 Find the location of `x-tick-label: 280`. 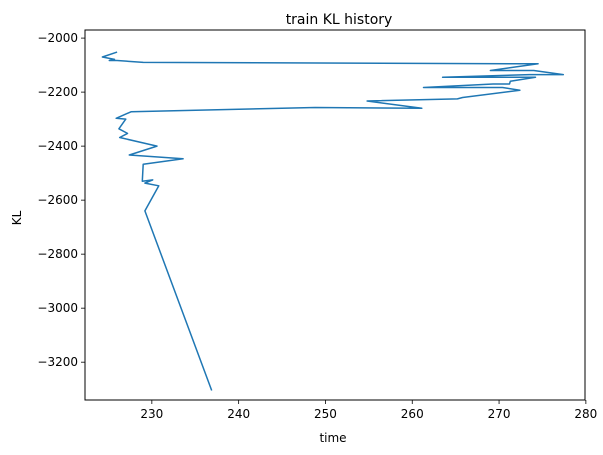

x-tick-label: 280 is located at coordinates (585, 414).